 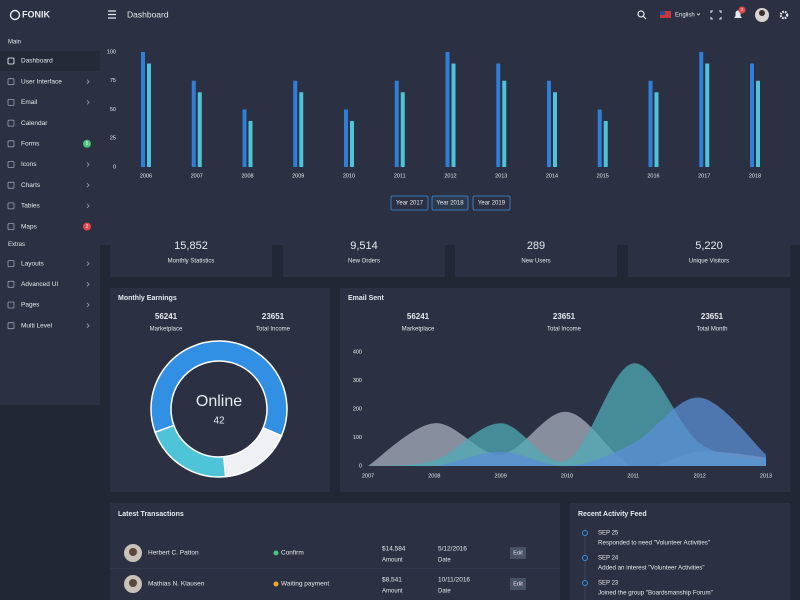 What do you see at coordinates (87, 144) in the screenshot?
I see `badge-count: 8` at bounding box center [87, 144].